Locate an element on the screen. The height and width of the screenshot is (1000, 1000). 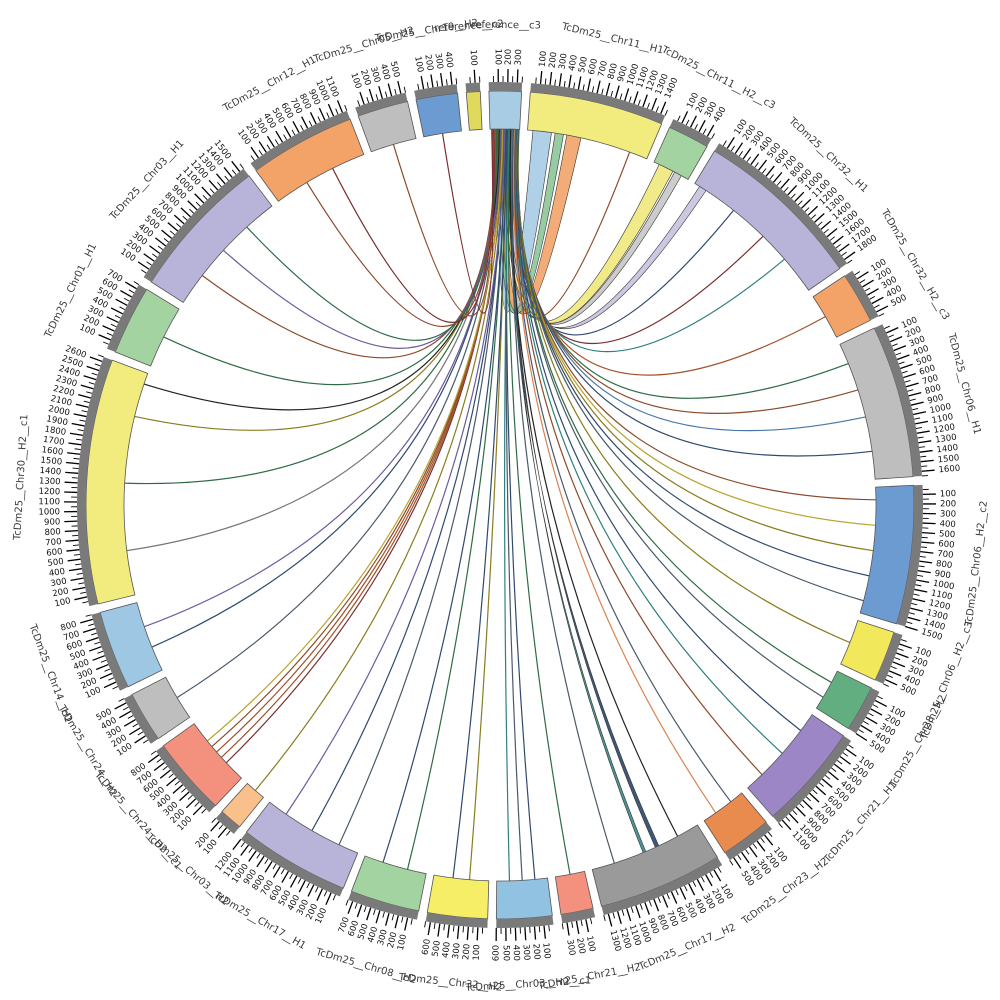
segment-arc-Chr11_H1 is located at coordinates (595, 125).